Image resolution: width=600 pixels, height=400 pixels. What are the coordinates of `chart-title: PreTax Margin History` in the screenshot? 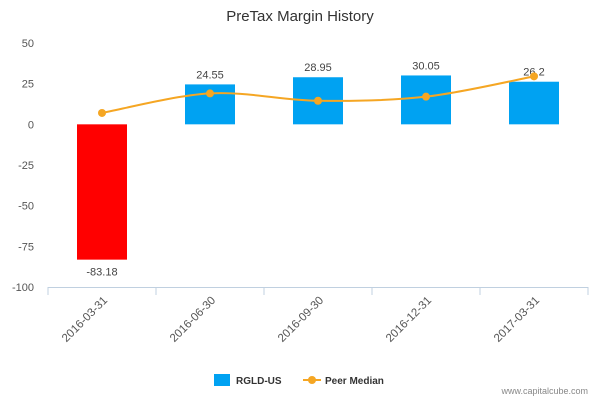 It's located at (300, 16).